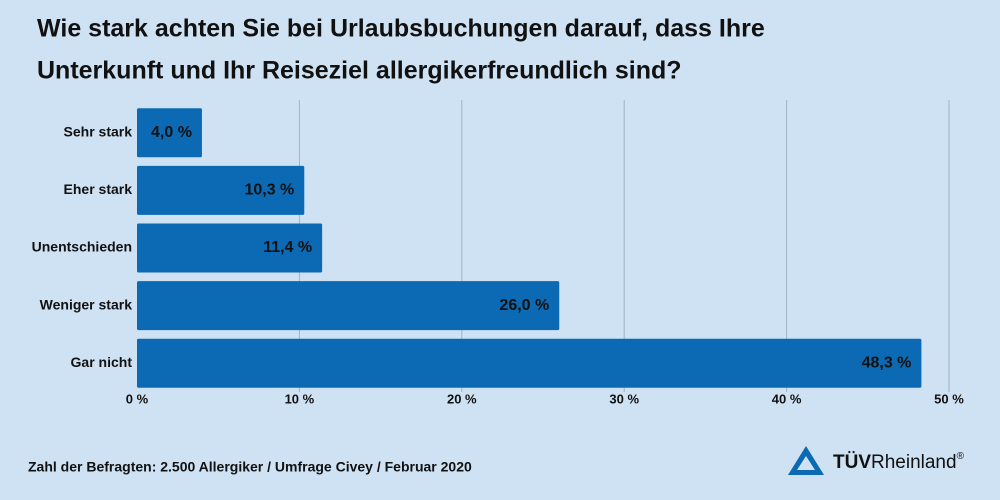 The height and width of the screenshot is (500, 1000). What do you see at coordinates (269, 190) in the screenshot?
I see `value-label: 10,3 %` at bounding box center [269, 190].